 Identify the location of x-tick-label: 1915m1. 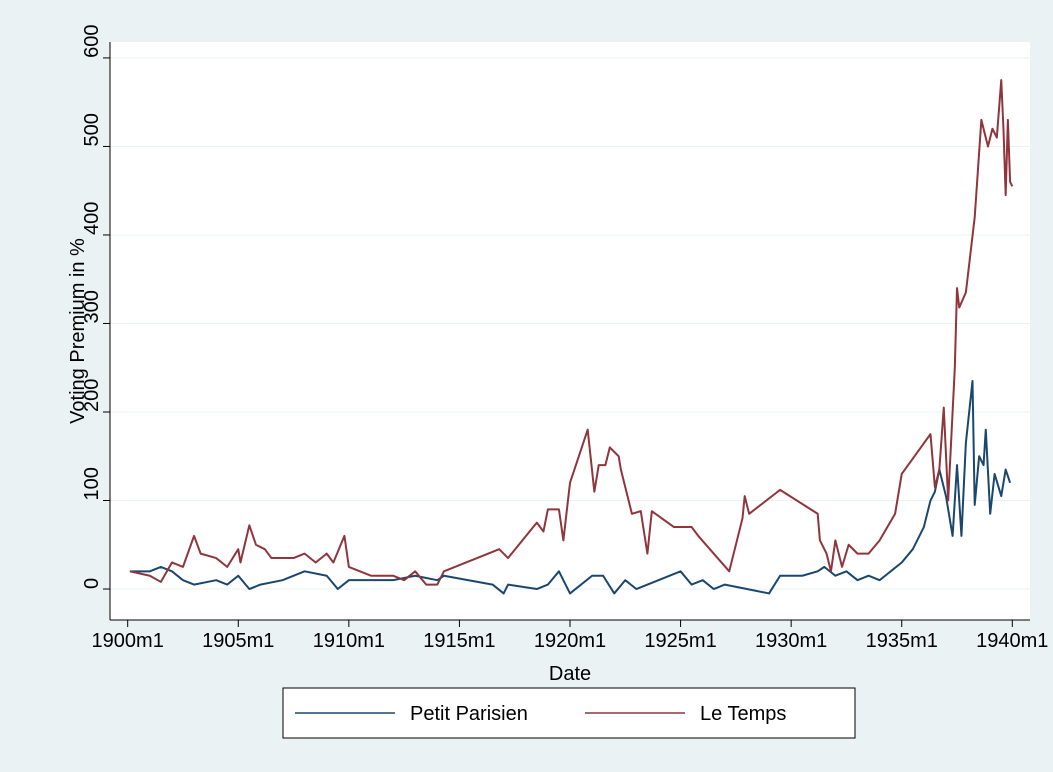
(459, 641).